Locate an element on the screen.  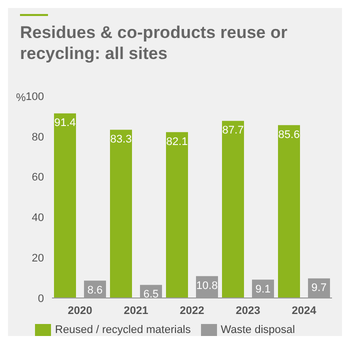
y-tick-label: 100 is located at coordinates (35, 96).